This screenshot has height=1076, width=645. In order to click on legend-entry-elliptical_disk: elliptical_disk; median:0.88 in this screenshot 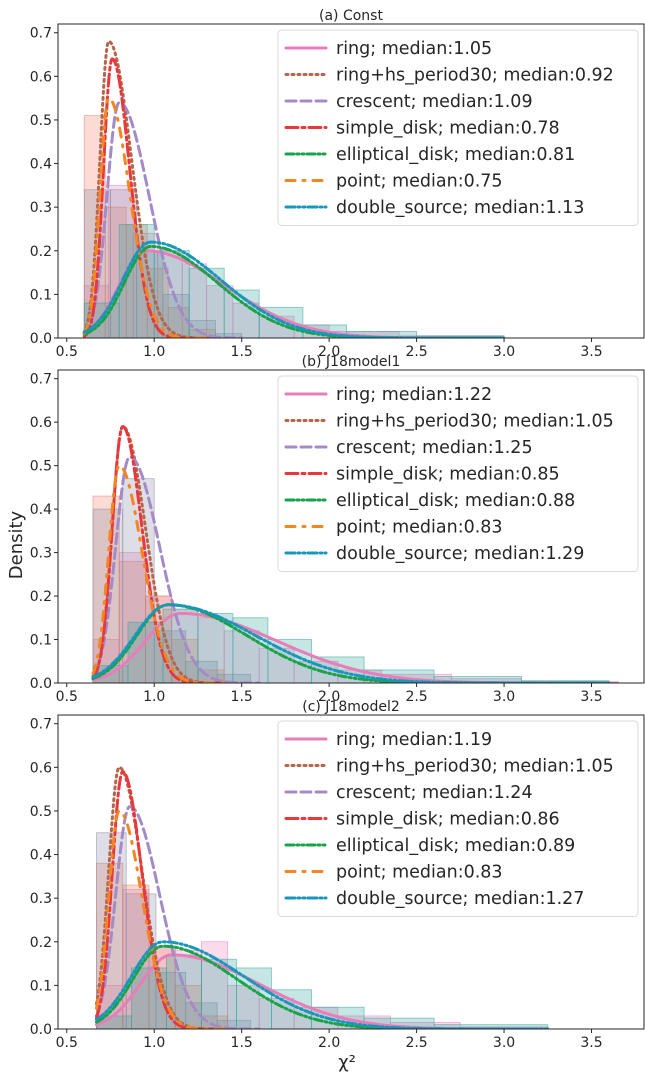, I will do `click(455, 501)`.